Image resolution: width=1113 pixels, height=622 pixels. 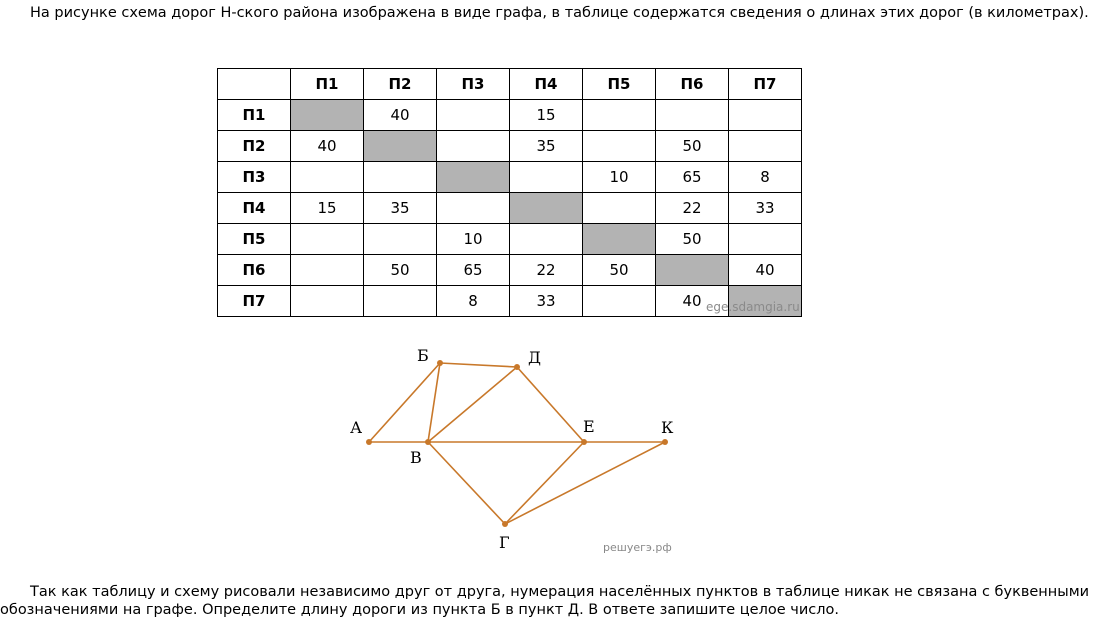 What do you see at coordinates (356, 427) in the screenshot?
I see `graph-node-label: А` at bounding box center [356, 427].